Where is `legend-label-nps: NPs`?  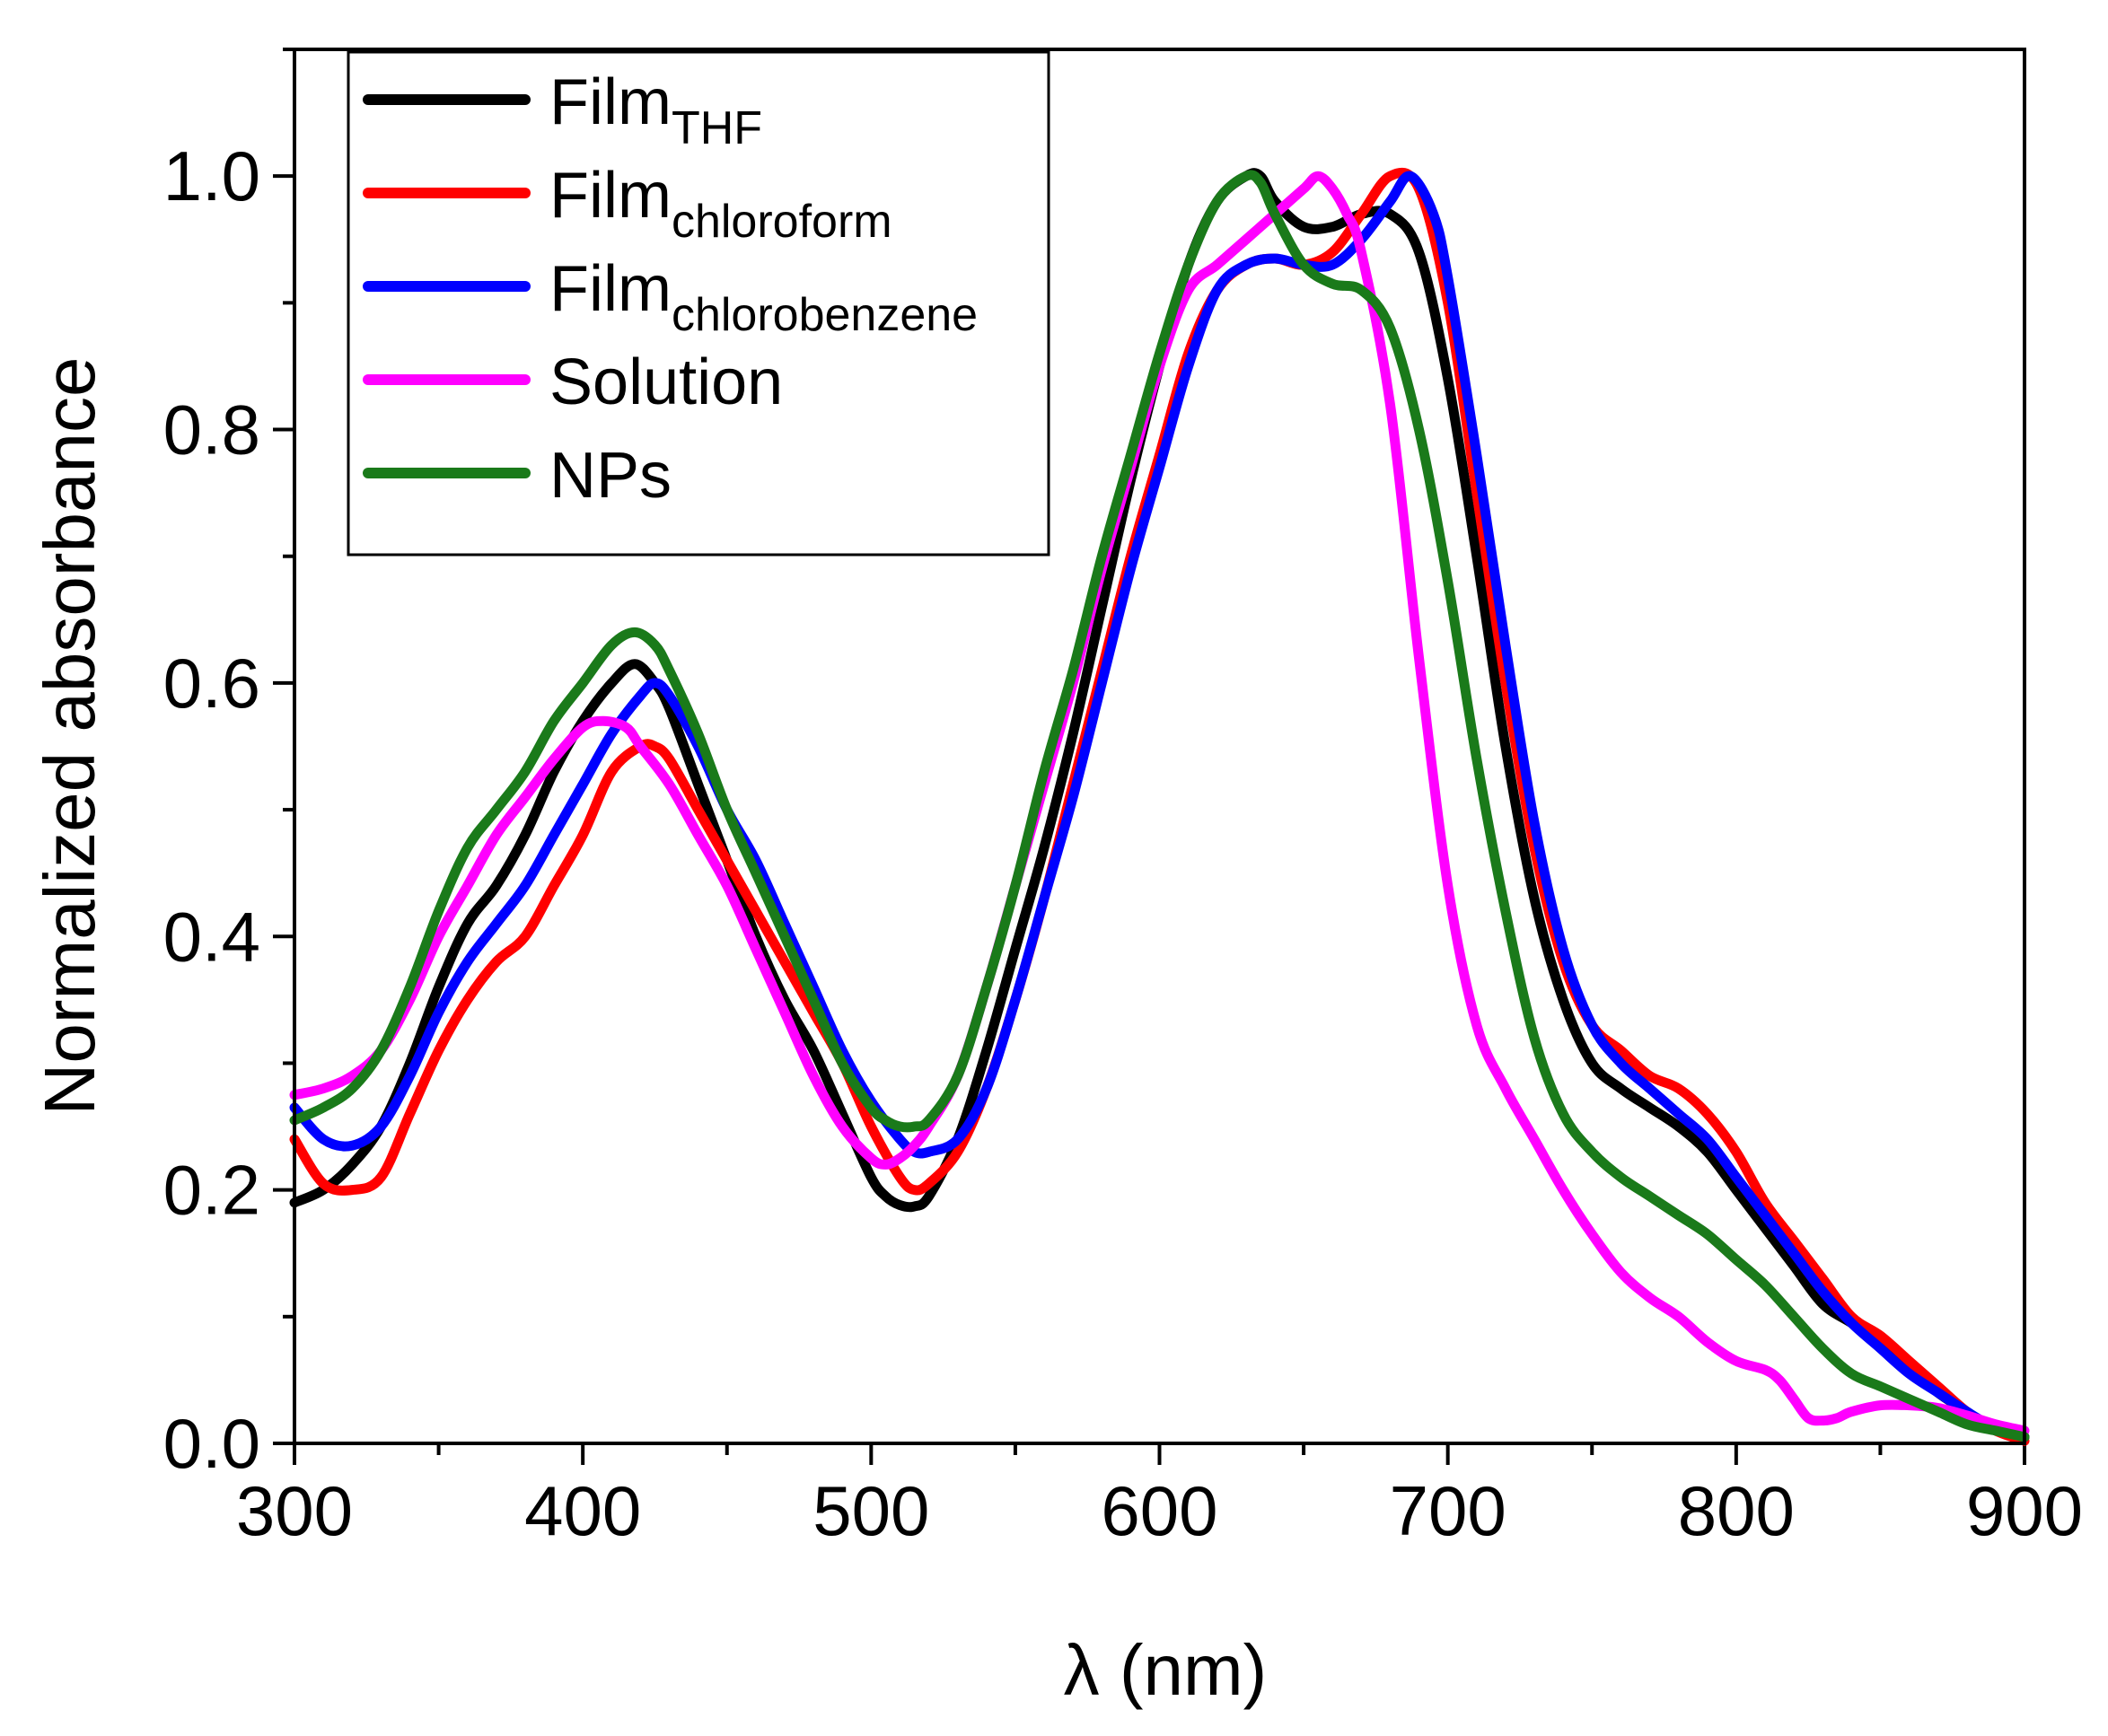
legend-label-nps: NPs is located at coordinates (610, 476).